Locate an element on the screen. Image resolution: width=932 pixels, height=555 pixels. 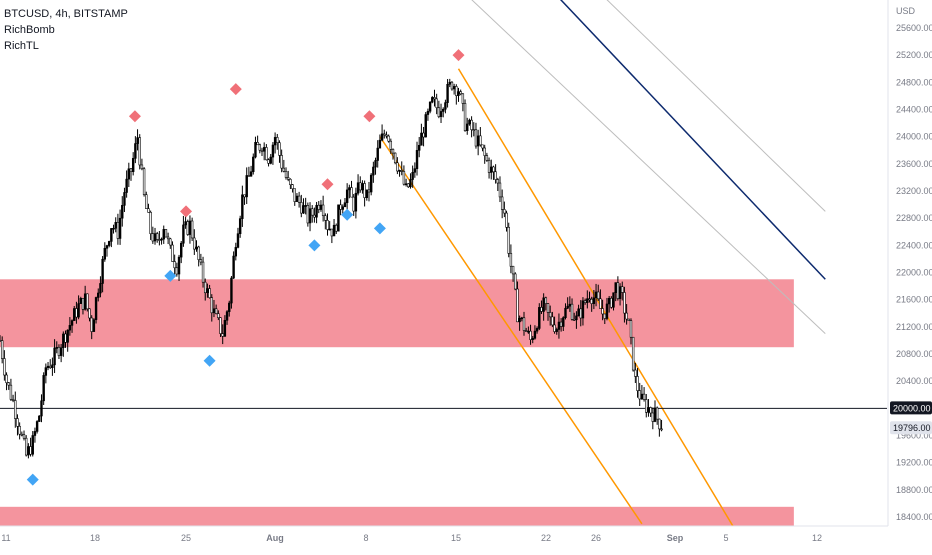
y-tick-label: 22400.00 is located at coordinates (914, 245).